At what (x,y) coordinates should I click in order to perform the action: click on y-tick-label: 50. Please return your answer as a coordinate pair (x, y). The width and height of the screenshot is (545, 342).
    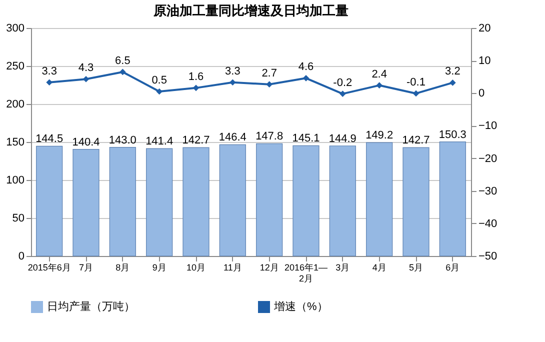
    Looking at the image, I should click on (18, 218).